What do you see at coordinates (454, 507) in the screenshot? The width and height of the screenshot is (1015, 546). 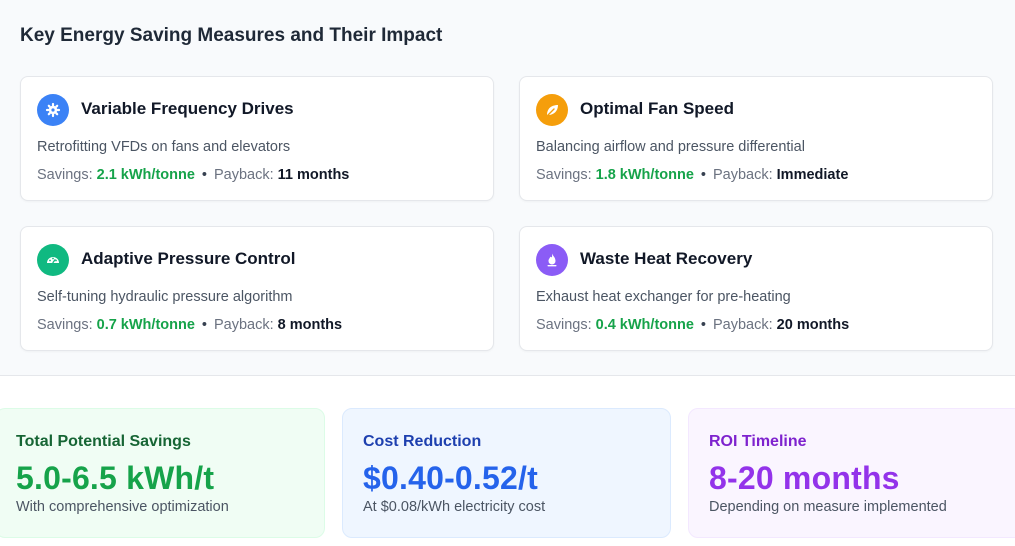 I see `summary-subtext: At $0.08/kWh electricity cost` at bounding box center [454, 507].